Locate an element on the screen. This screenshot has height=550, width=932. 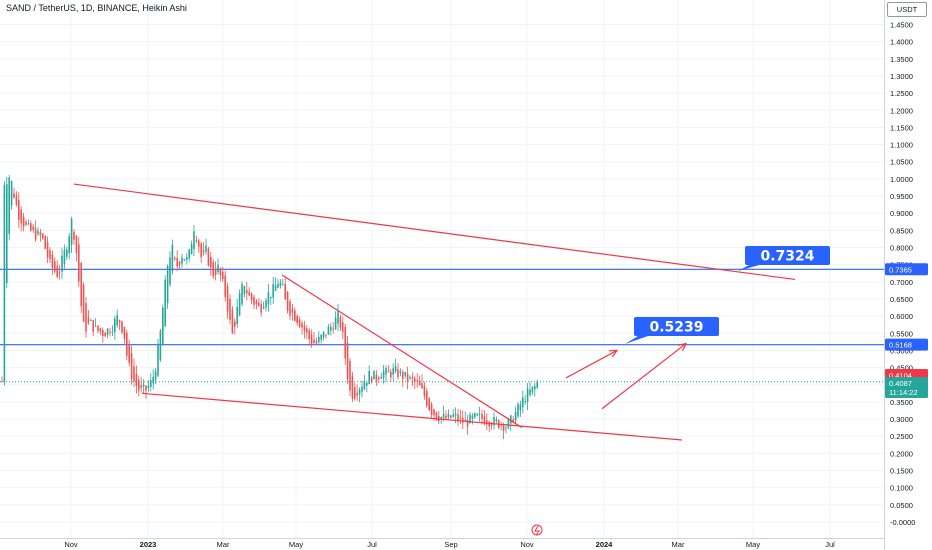
price-tick-label: 0.8500 is located at coordinates (901, 230).